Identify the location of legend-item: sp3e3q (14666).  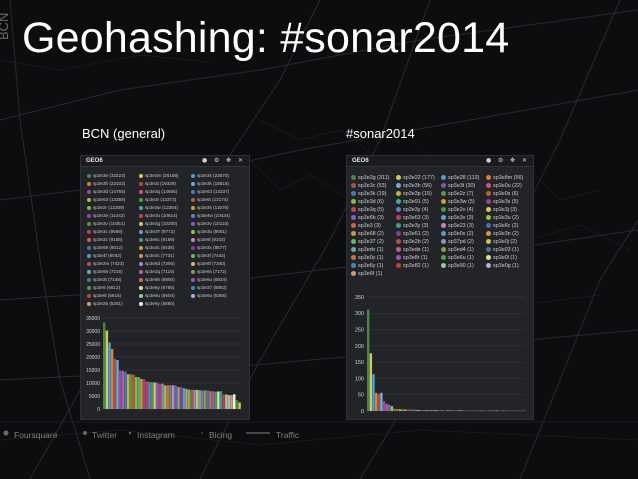
(158, 191).